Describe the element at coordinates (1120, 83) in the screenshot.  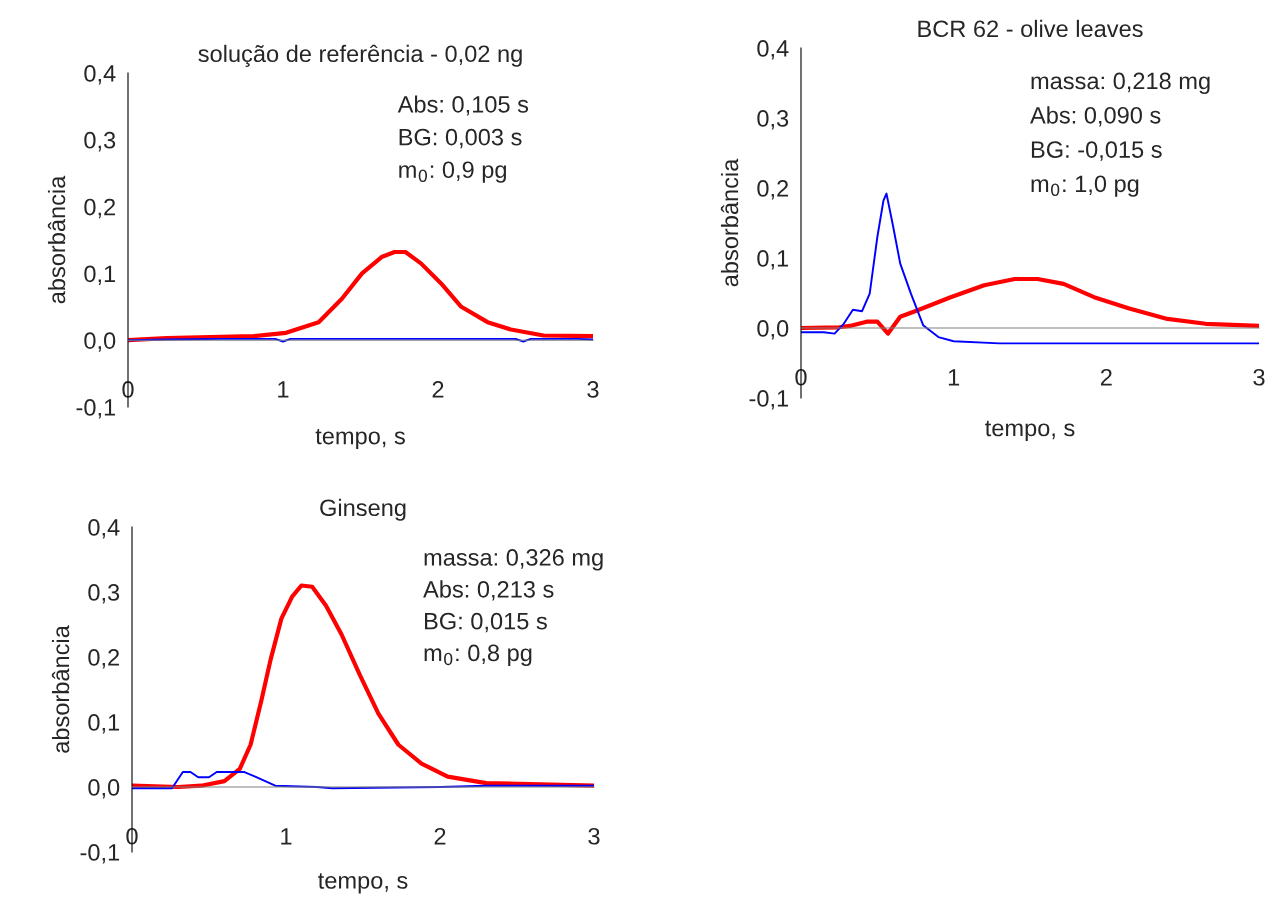
I see `annotation: massa: 0,218 mg` at that location.